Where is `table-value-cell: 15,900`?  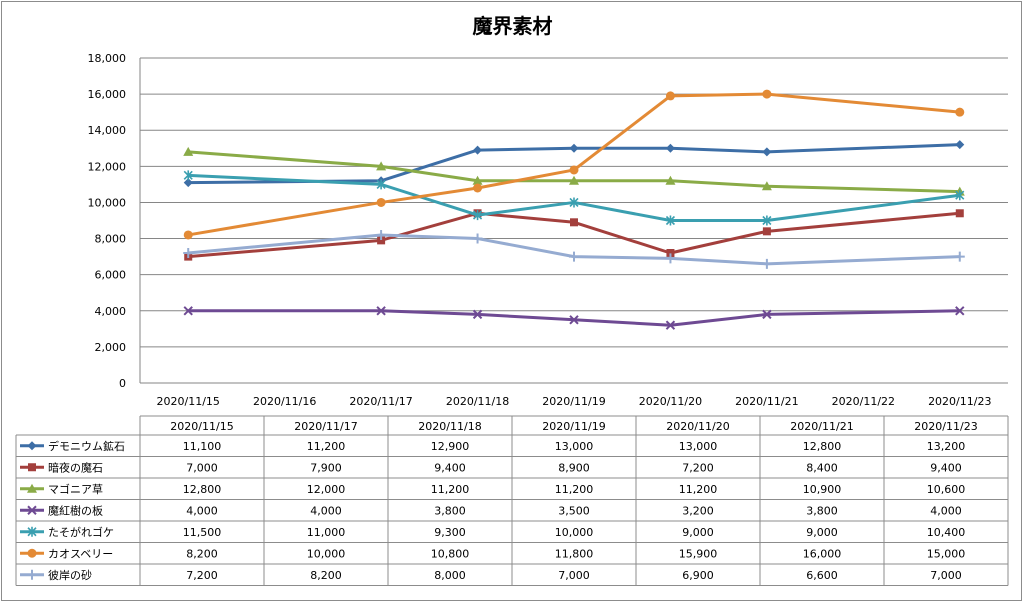 table-value-cell: 15,900 is located at coordinates (698, 553).